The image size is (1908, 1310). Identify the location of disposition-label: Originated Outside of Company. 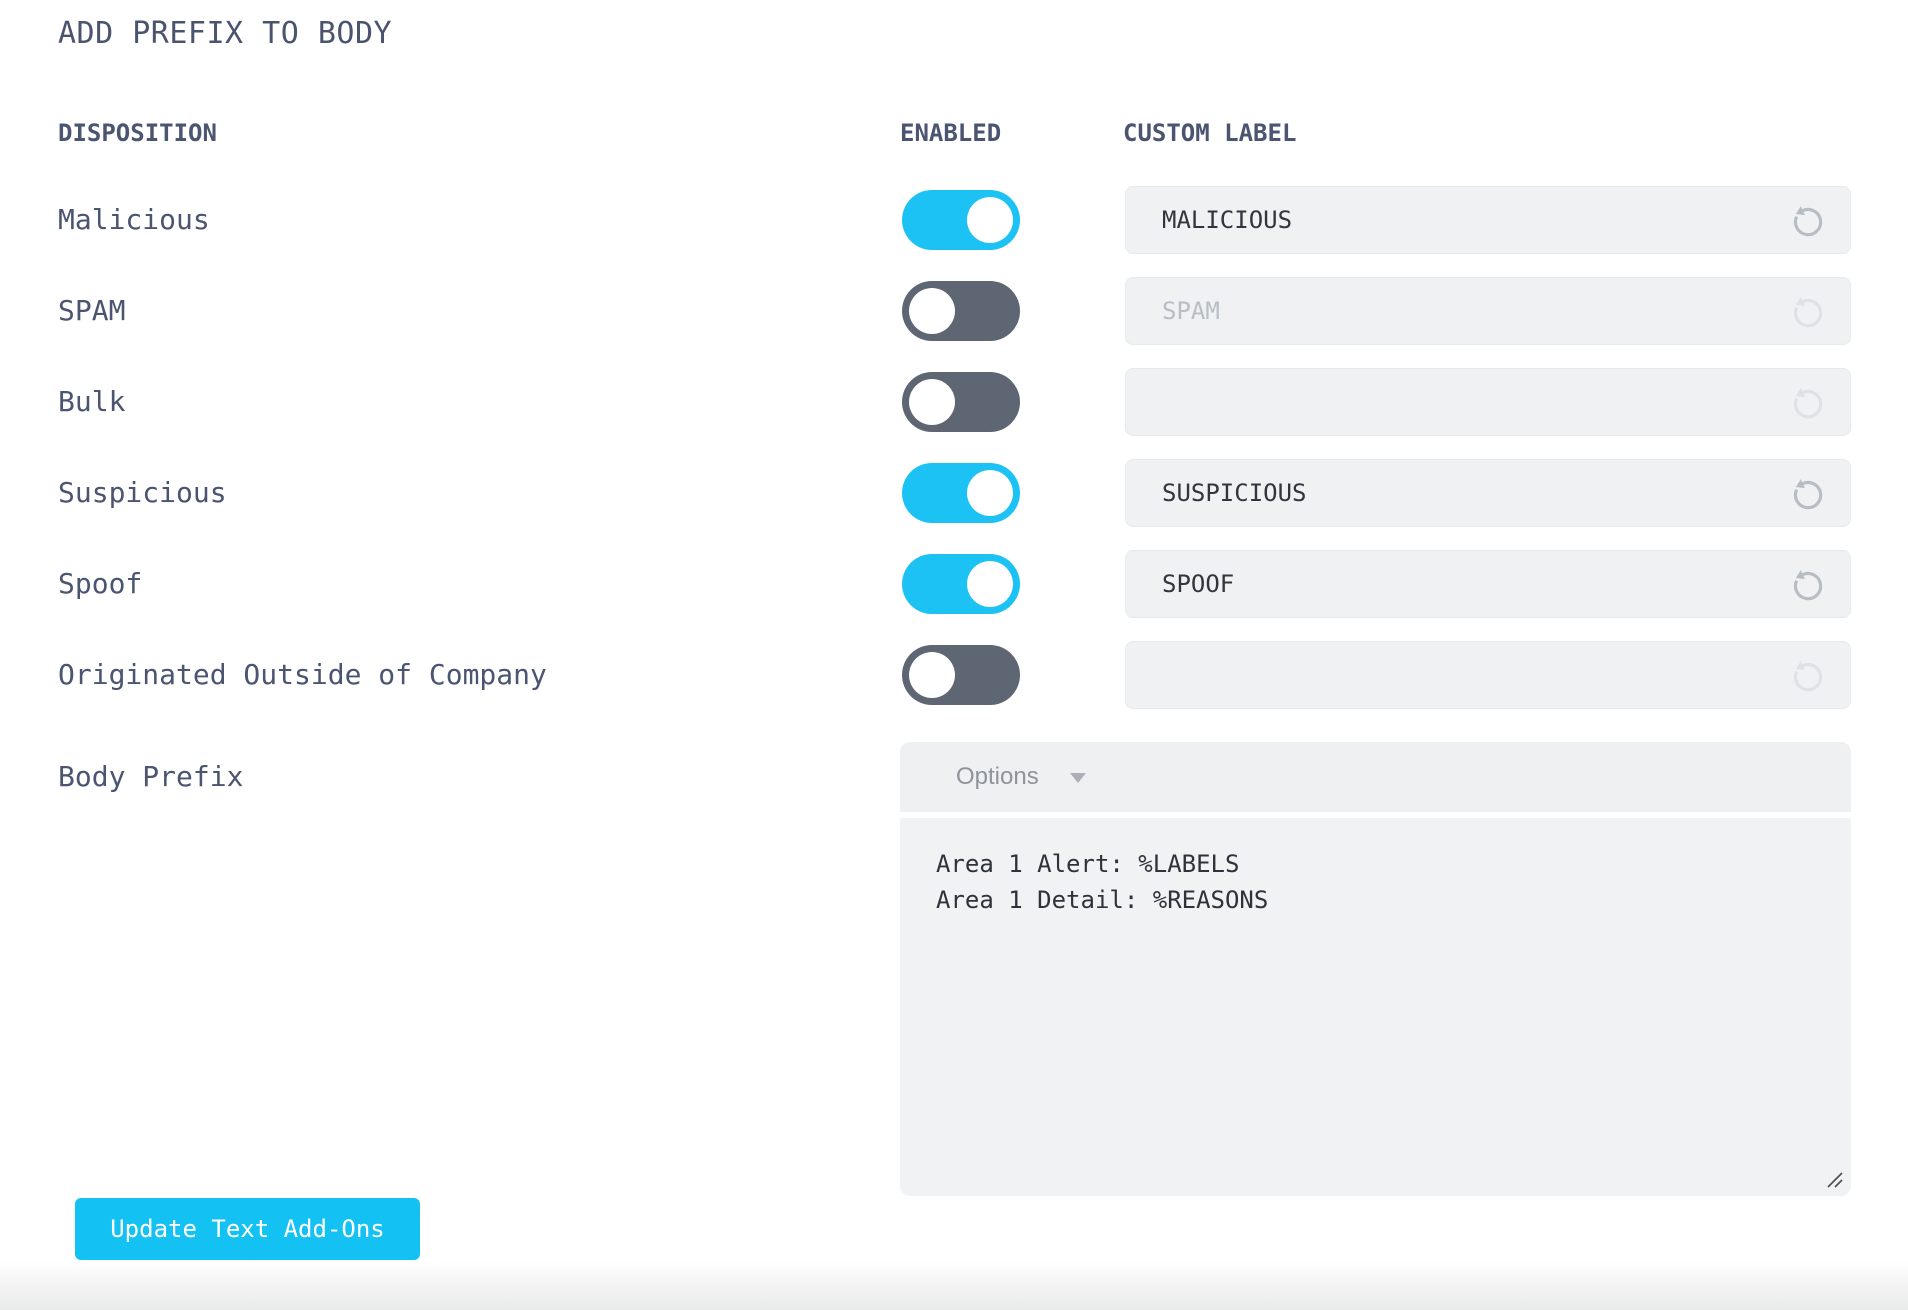
(302, 674).